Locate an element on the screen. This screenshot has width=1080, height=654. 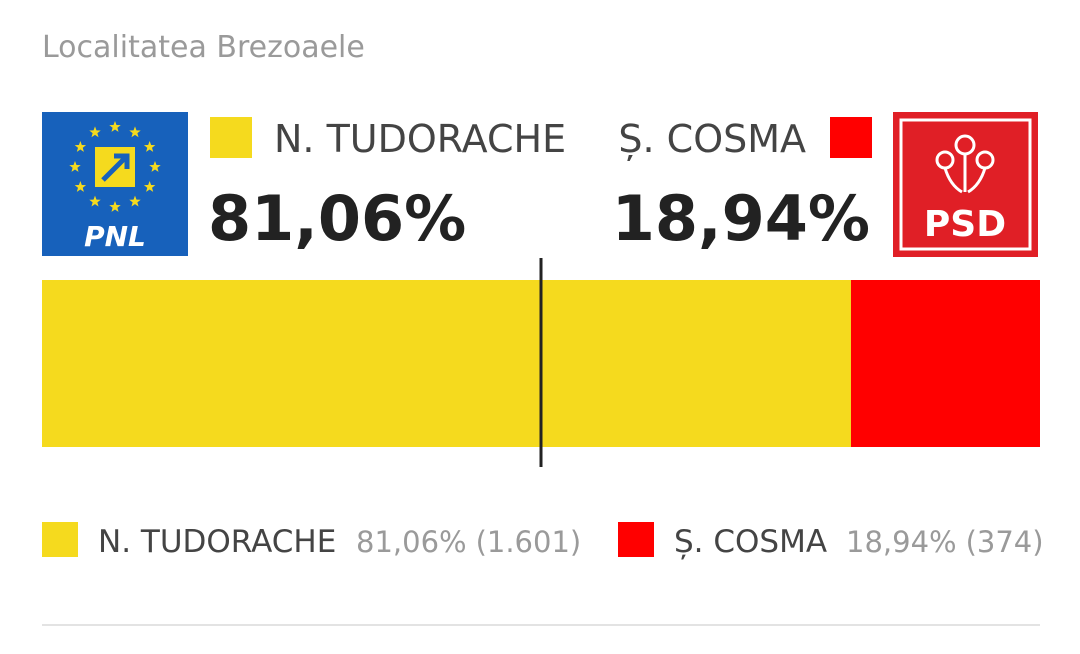
legend-label: N. TUDORACHE is located at coordinates (217, 542).